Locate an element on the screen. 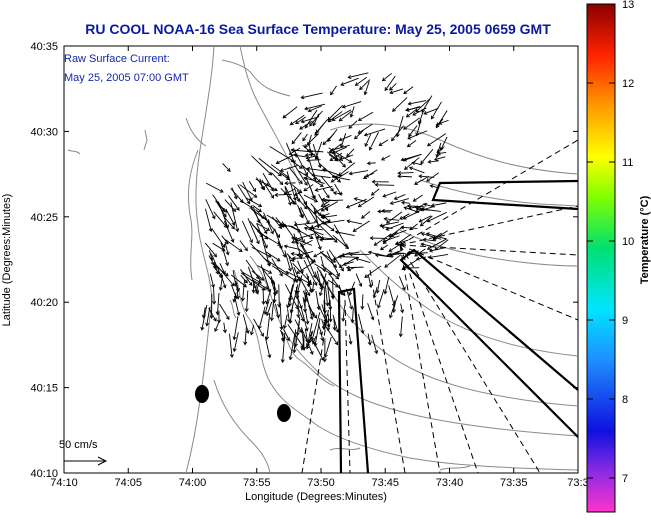 This screenshot has height=520, width=651. legend-line-1: Raw Surface Current: is located at coordinates (117, 59).